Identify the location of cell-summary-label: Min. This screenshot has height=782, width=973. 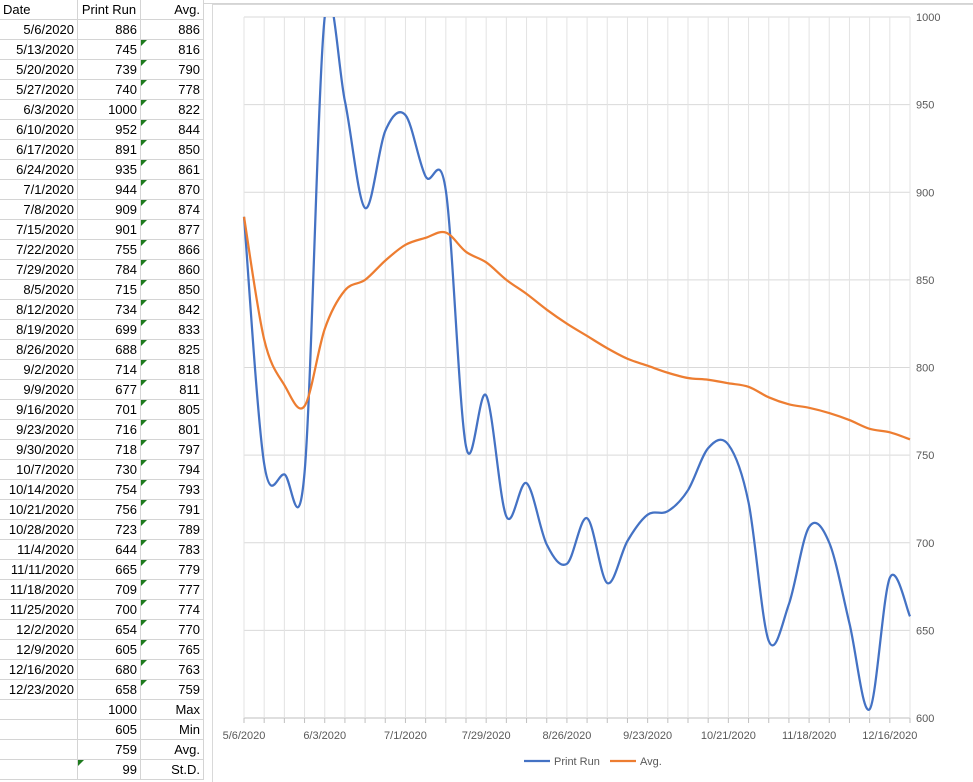
(172, 730).